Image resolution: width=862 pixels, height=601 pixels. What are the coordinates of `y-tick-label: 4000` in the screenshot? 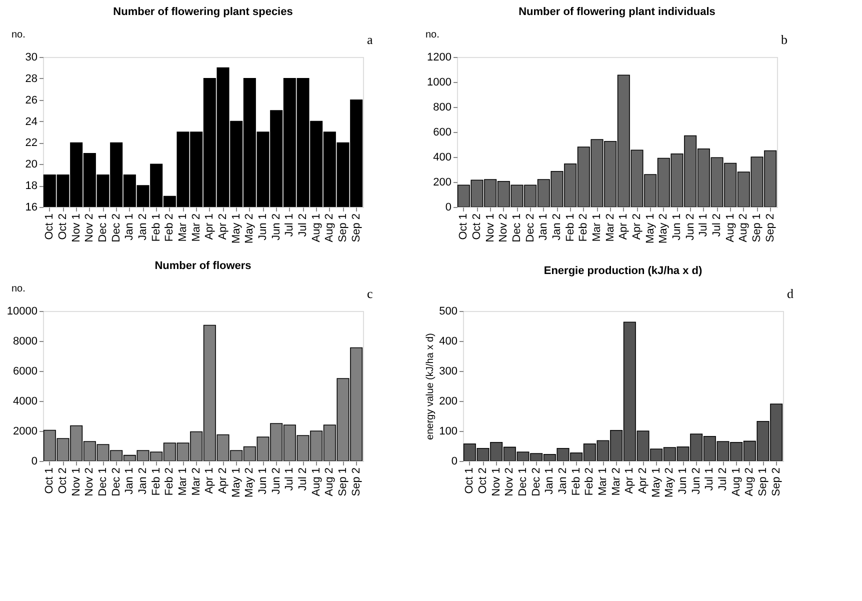 It's located at (25, 402).